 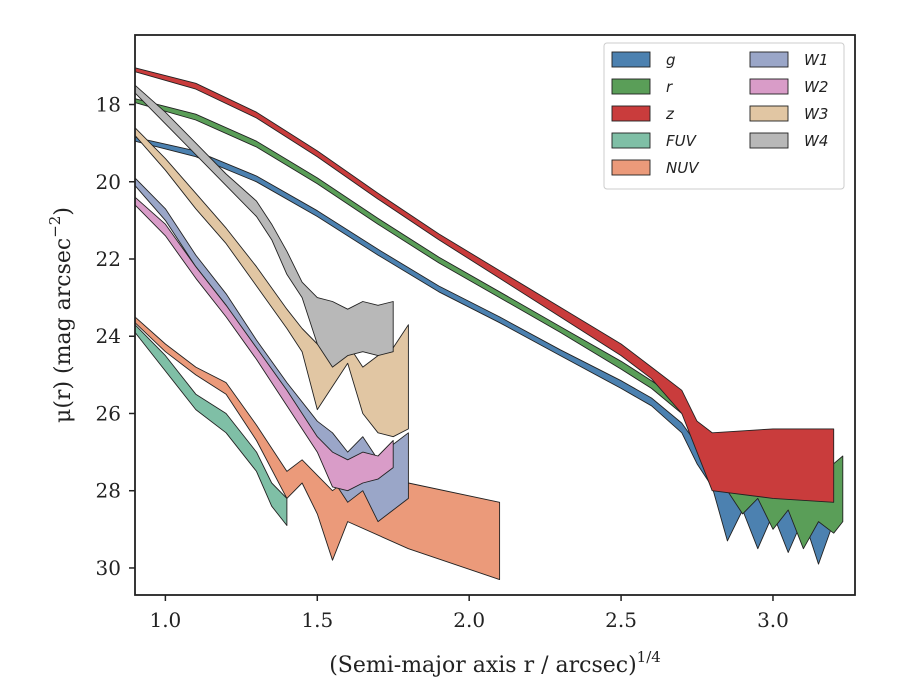 What do you see at coordinates (108, 568) in the screenshot?
I see `y-tick-label: 30` at bounding box center [108, 568].